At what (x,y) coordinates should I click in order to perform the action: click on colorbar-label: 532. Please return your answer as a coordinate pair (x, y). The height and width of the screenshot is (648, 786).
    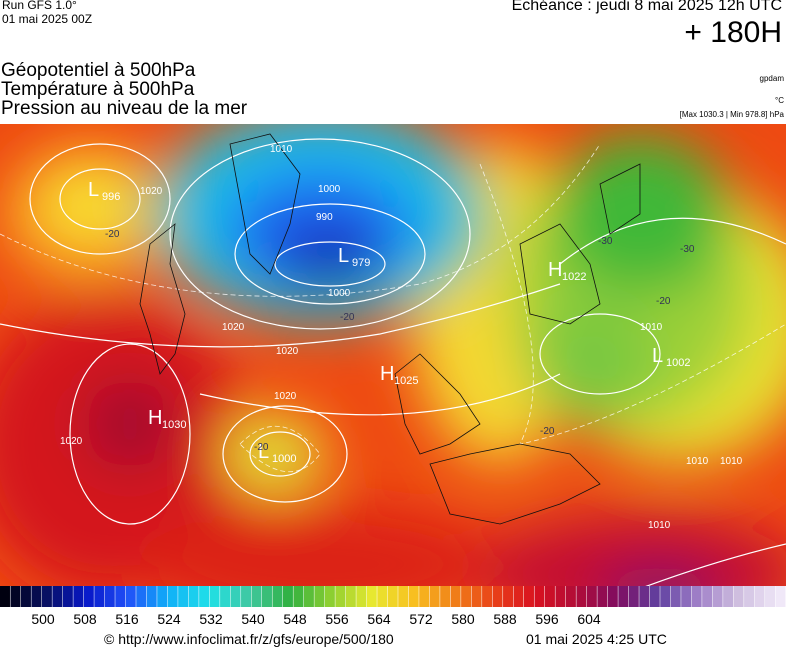
    Looking at the image, I should click on (211, 619).